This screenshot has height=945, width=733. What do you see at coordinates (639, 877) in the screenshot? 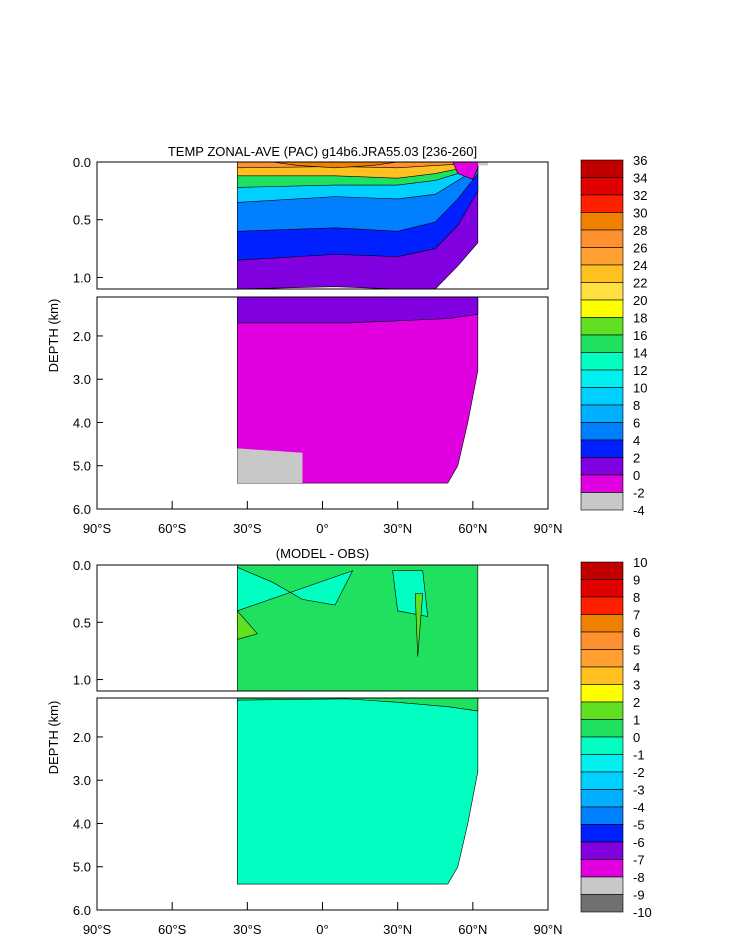
I see `colorbar-label: -8` at bounding box center [639, 877].